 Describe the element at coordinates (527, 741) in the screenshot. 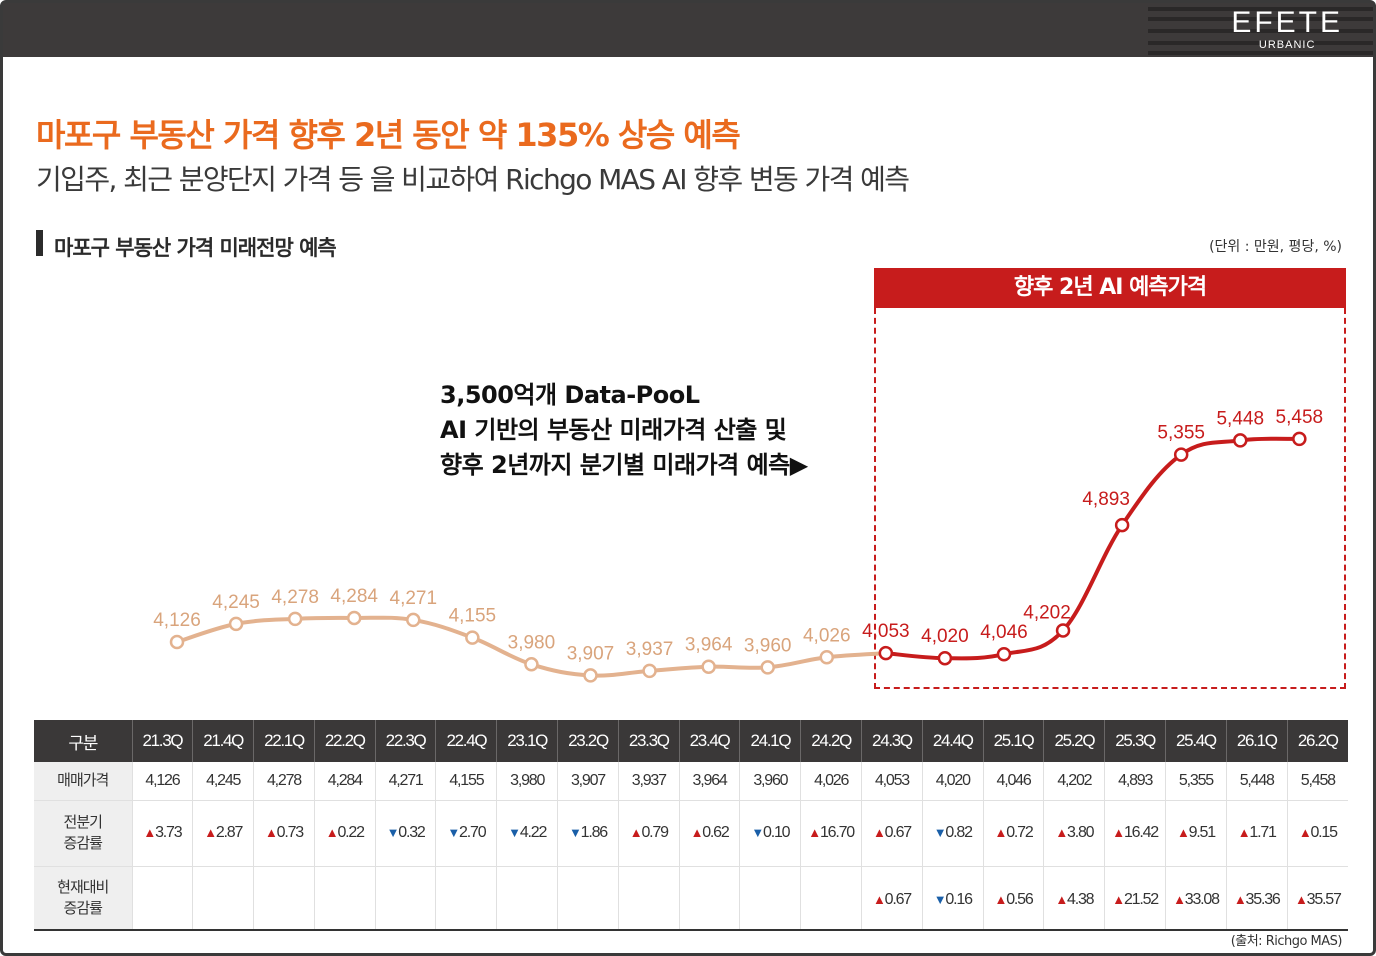

I see `table-header-cell: 23.1Q` at that location.